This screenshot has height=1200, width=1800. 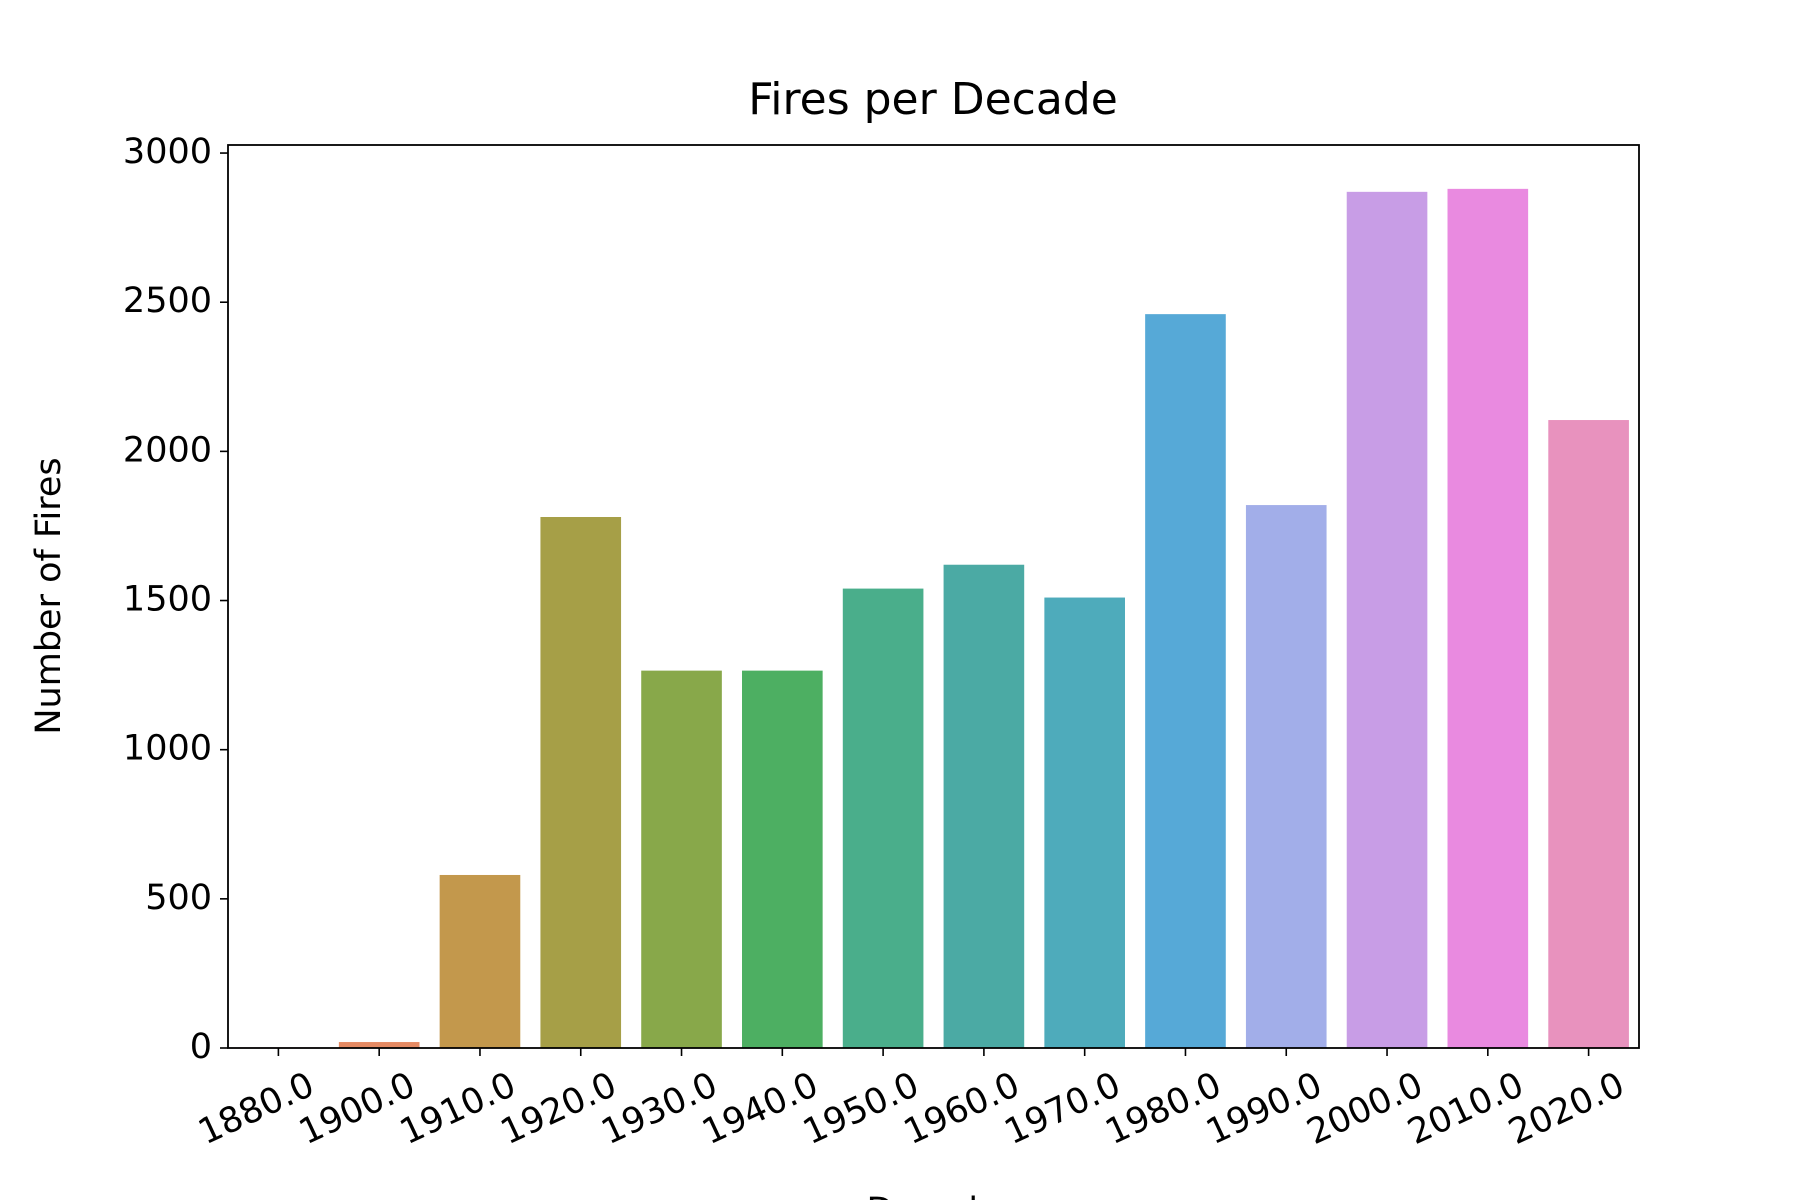 I want to click on y-tick-label: 2000, so click(x=167, y=450).